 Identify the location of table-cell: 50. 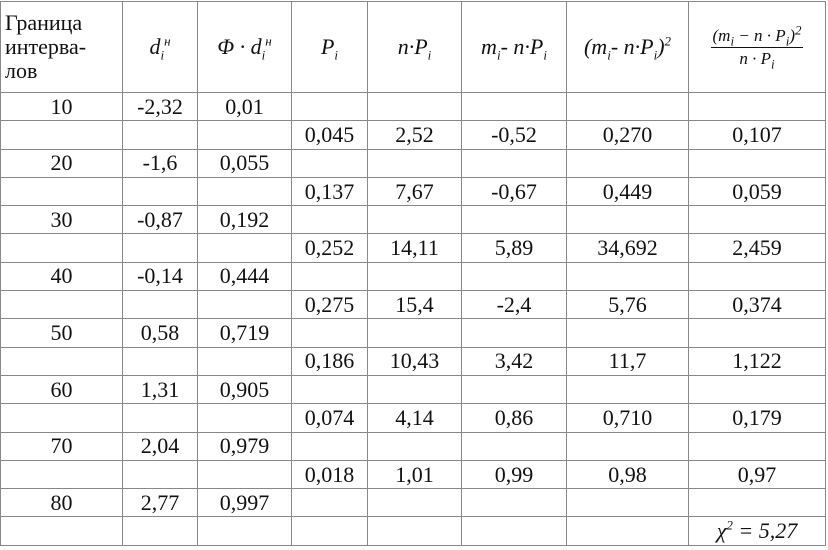
(61, 333).